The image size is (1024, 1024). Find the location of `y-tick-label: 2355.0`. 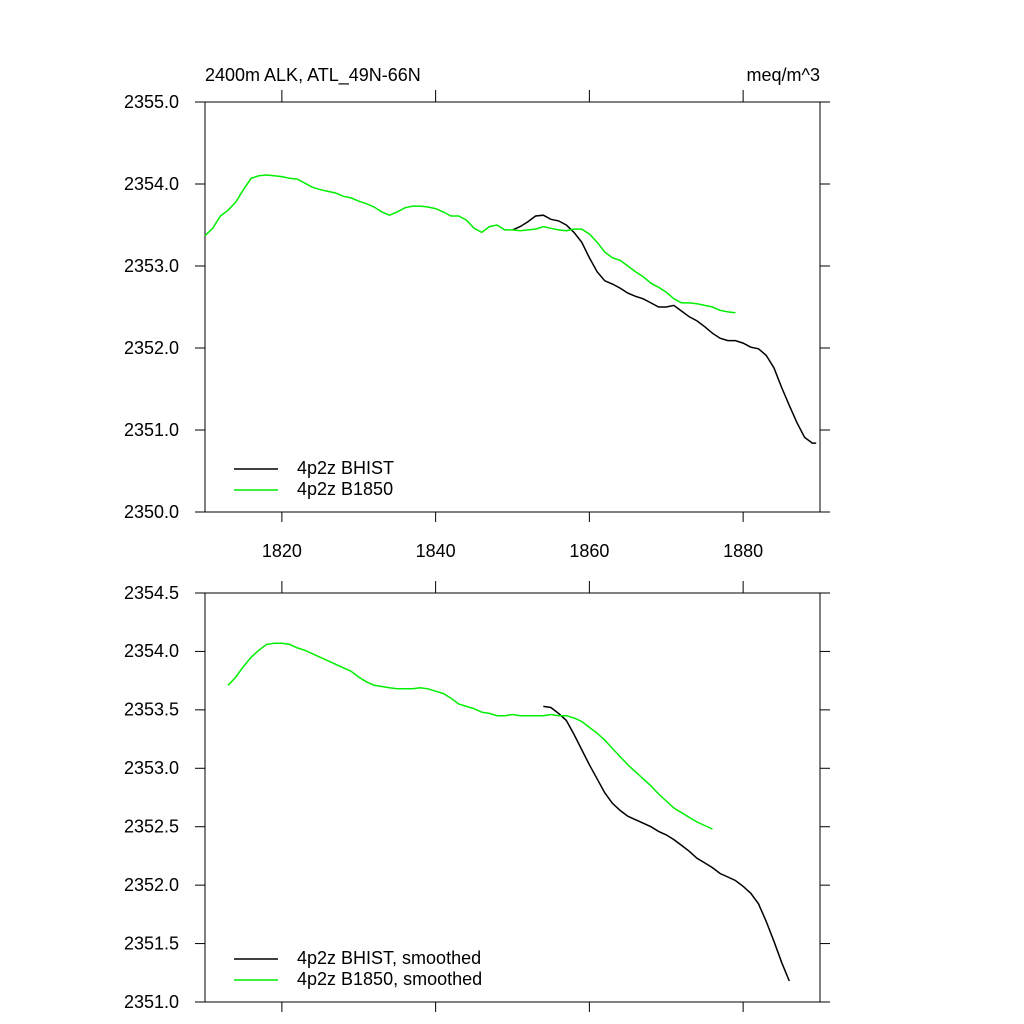

y-tick-label: 2355.0 is located at coordinates (151, 102).